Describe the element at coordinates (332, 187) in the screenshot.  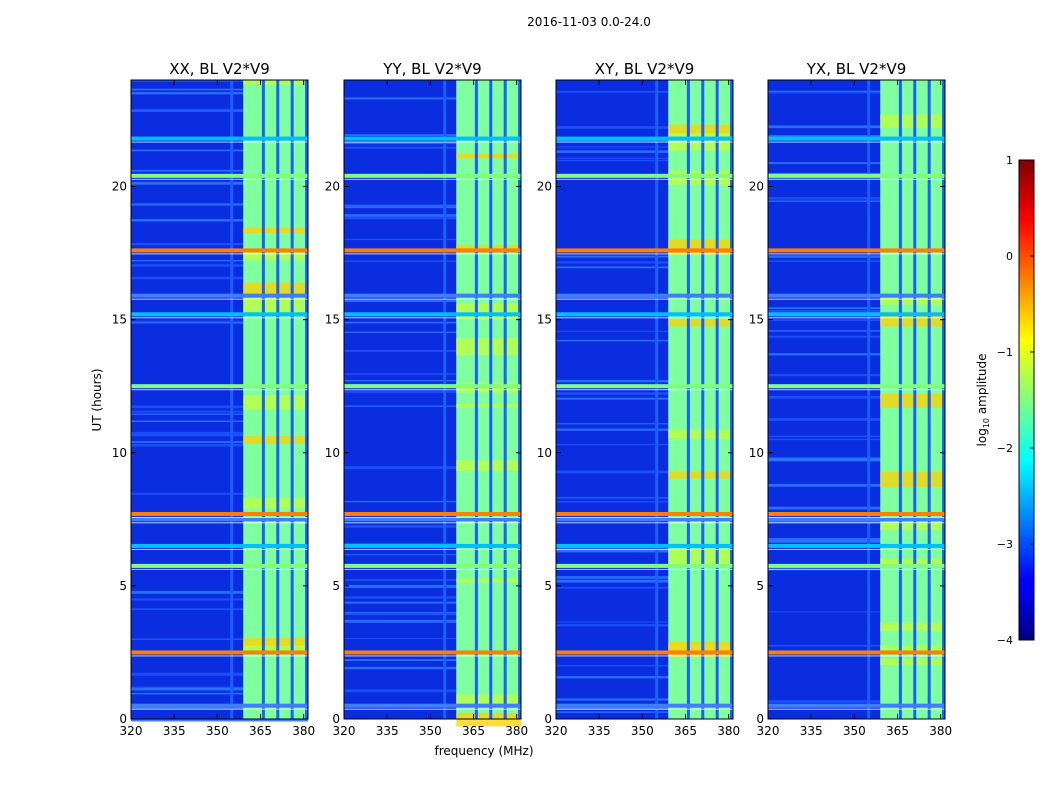
I see `y-tick-label: 20` at that location.